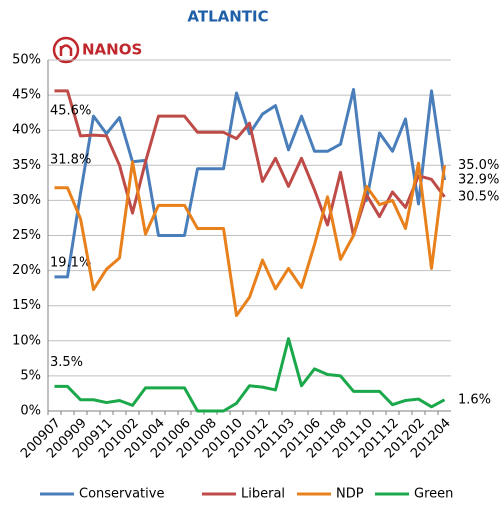 Image resolution: width=502 pixels, height=506 pixels. Describe the element at coordinates (121, 494) in the screenshot. I see `legend-label: Conservative` at that location.